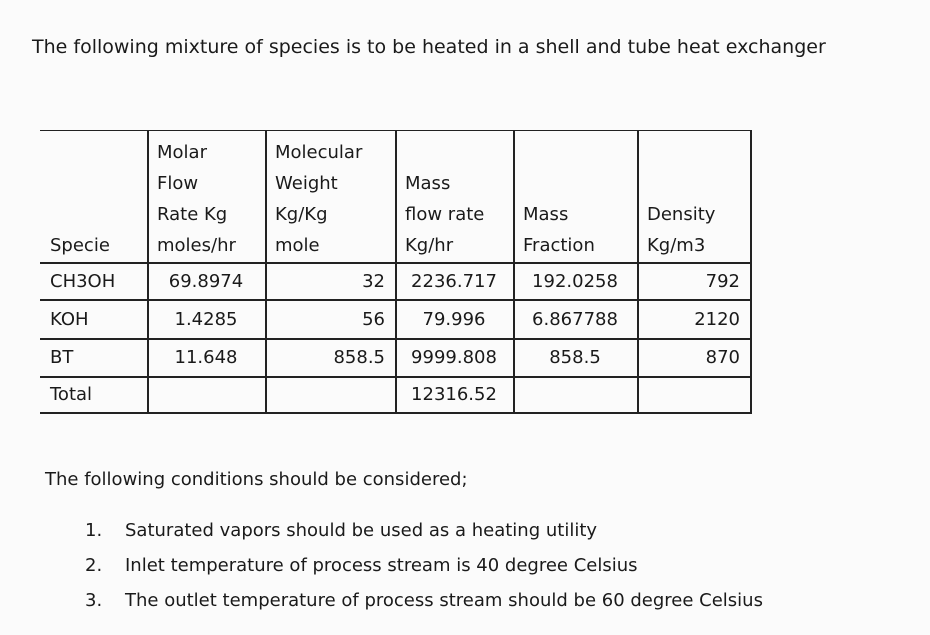 The image size is (930, 635). I want to click on table-cell: 56, so click(373, 319).